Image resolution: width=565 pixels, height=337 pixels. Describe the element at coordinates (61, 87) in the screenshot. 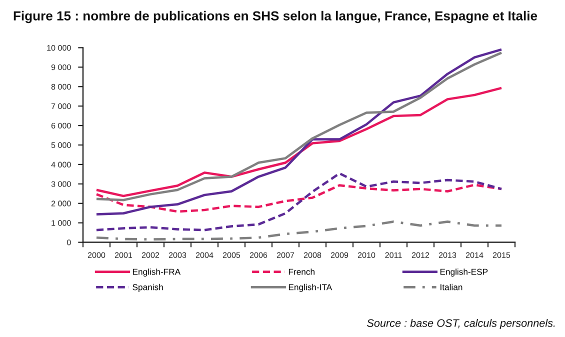

I see `y-tick-label: 8 000` at that location.